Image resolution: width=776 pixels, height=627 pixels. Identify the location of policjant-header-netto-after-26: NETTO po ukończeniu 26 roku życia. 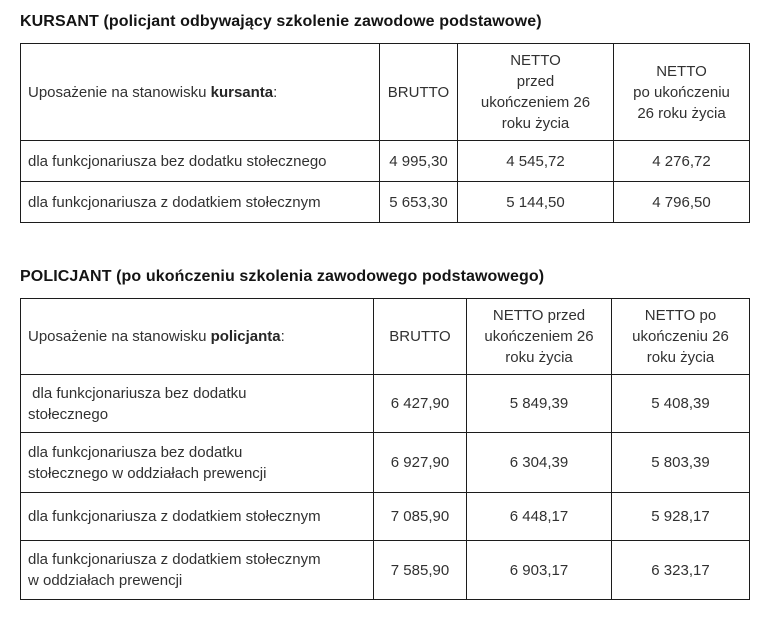
(680, 336).